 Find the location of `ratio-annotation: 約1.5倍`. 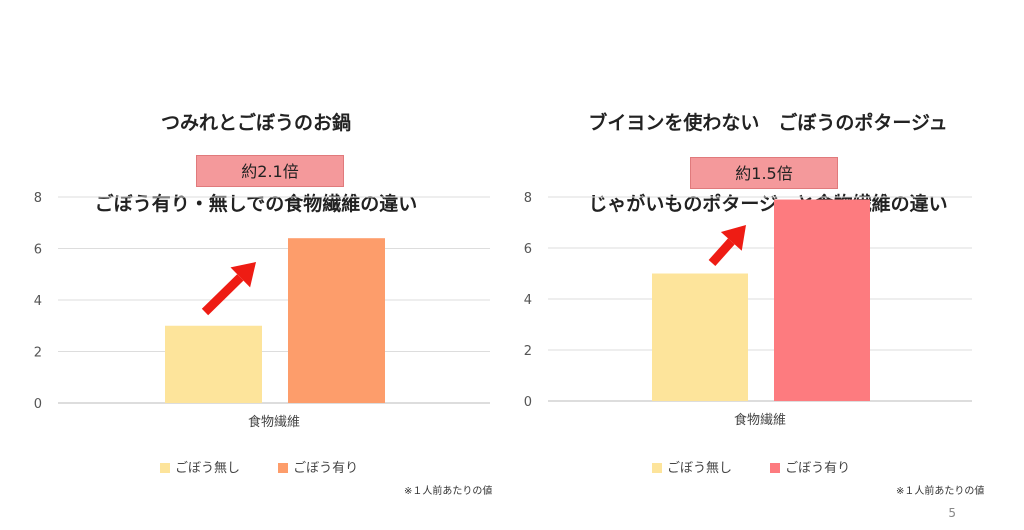

ratio-annotation: 約1.5倍 is located at coordinates (764, 173).